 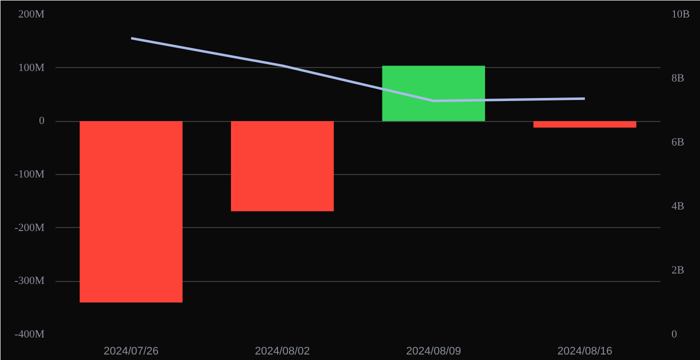 I want to click on y-tick-label: 200M, so click(x=31, y=14).